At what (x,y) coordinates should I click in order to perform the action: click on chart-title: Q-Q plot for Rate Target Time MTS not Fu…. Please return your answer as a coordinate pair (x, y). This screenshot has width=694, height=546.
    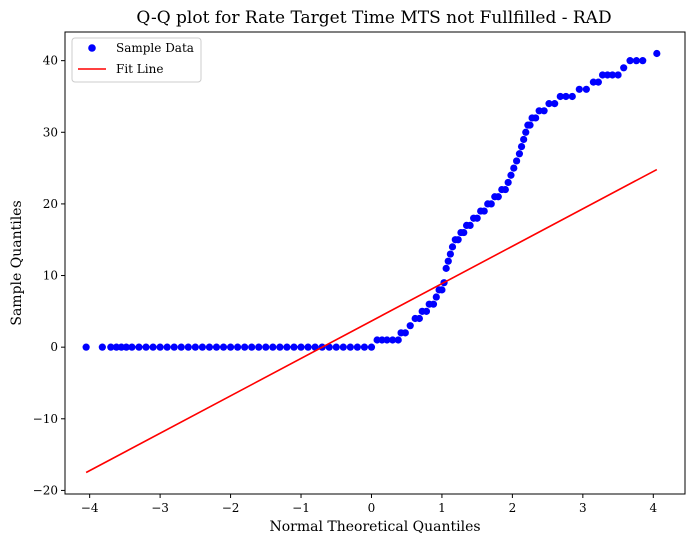
    Looking at the image, I should click on (373, 18).